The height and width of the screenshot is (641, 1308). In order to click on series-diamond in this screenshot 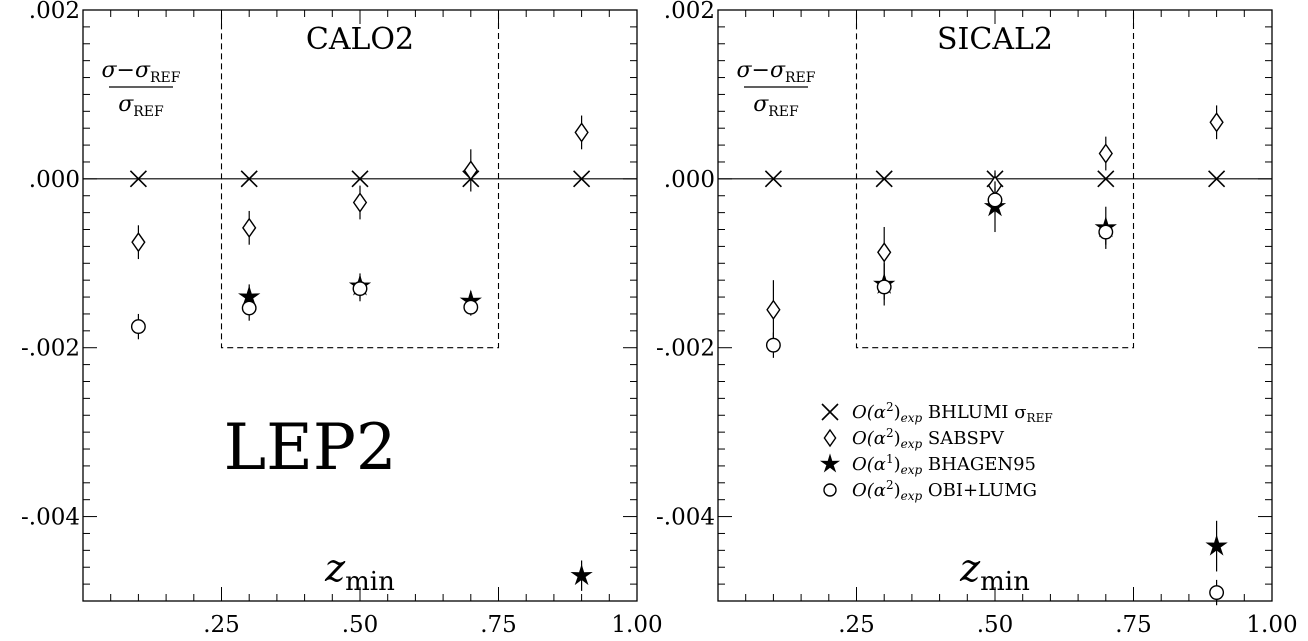, I will do `click(360, 187)`.